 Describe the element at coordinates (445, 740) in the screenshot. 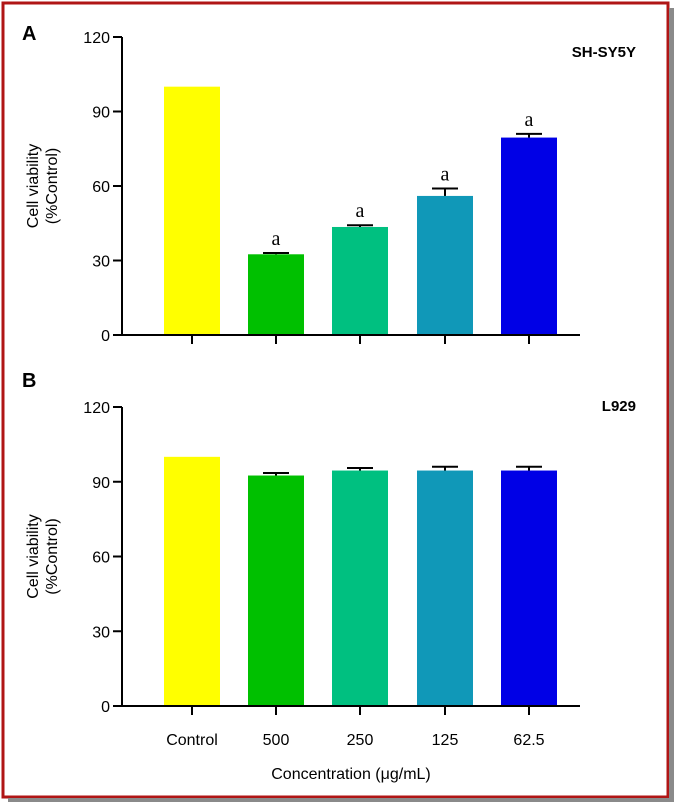

I see `x-tick-label: 125` at that location.